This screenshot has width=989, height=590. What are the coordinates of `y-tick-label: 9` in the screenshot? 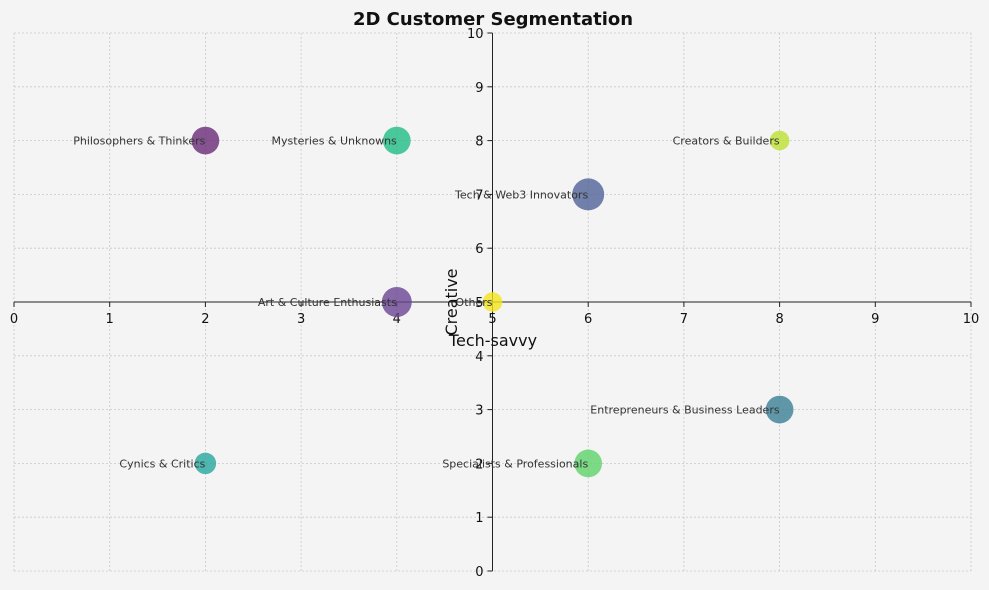 It's located at (479, 88).